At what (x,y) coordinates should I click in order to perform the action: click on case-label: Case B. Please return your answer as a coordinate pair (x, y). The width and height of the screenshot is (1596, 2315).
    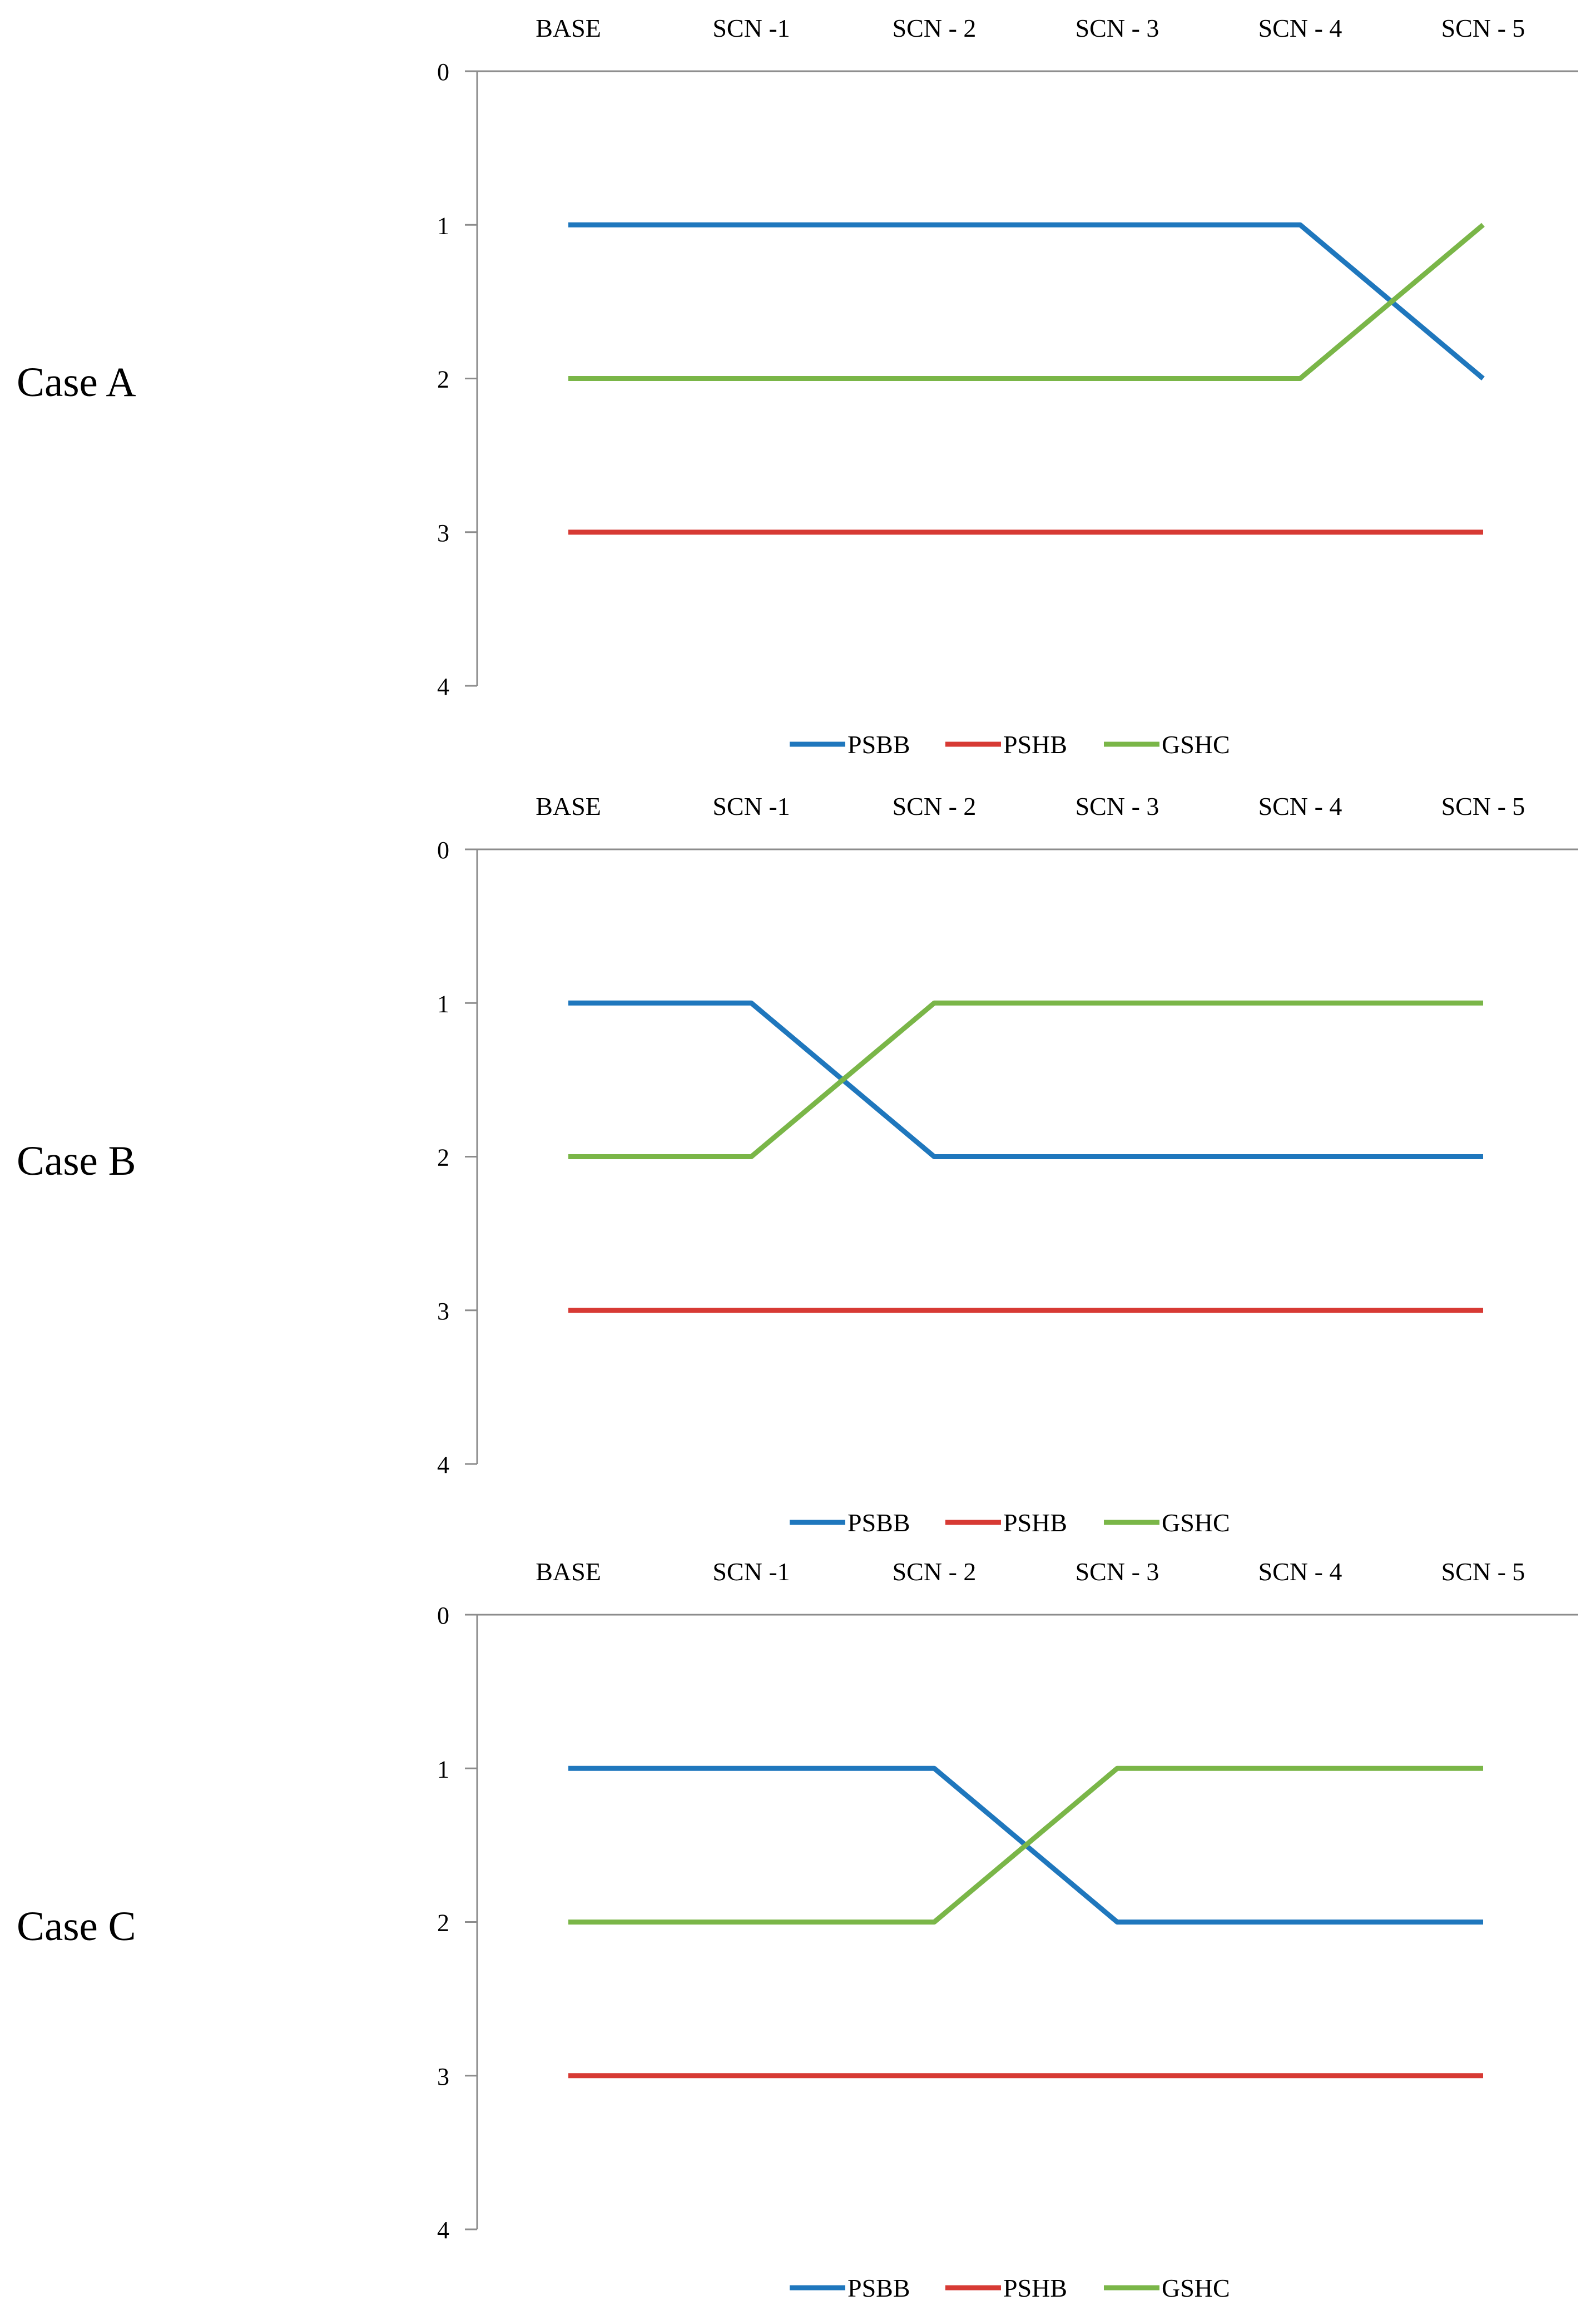
    Looking at the image, I should click on (77, 1161).